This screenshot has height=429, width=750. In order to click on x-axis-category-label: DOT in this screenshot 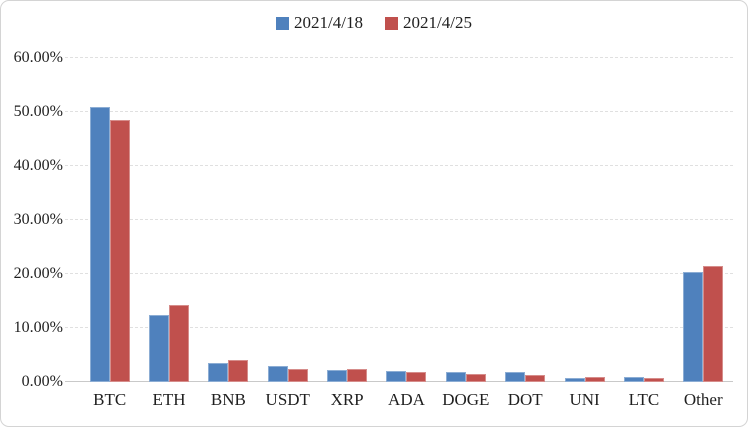, I will do `click(525, 399)`.